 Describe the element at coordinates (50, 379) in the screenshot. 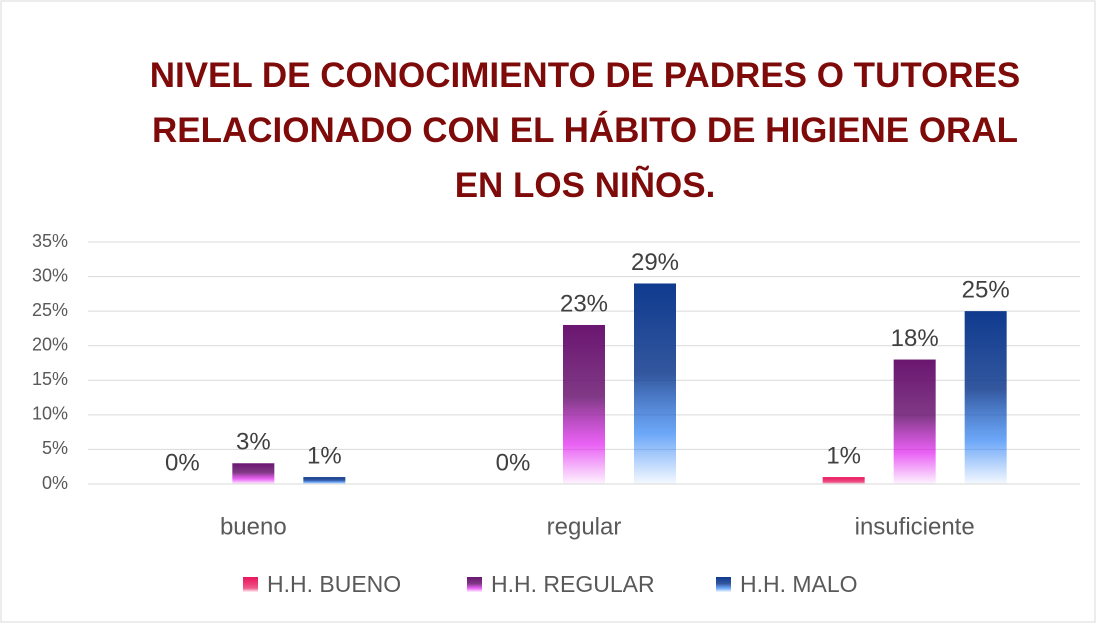

I see `y-tick-label: 15%` at that location.